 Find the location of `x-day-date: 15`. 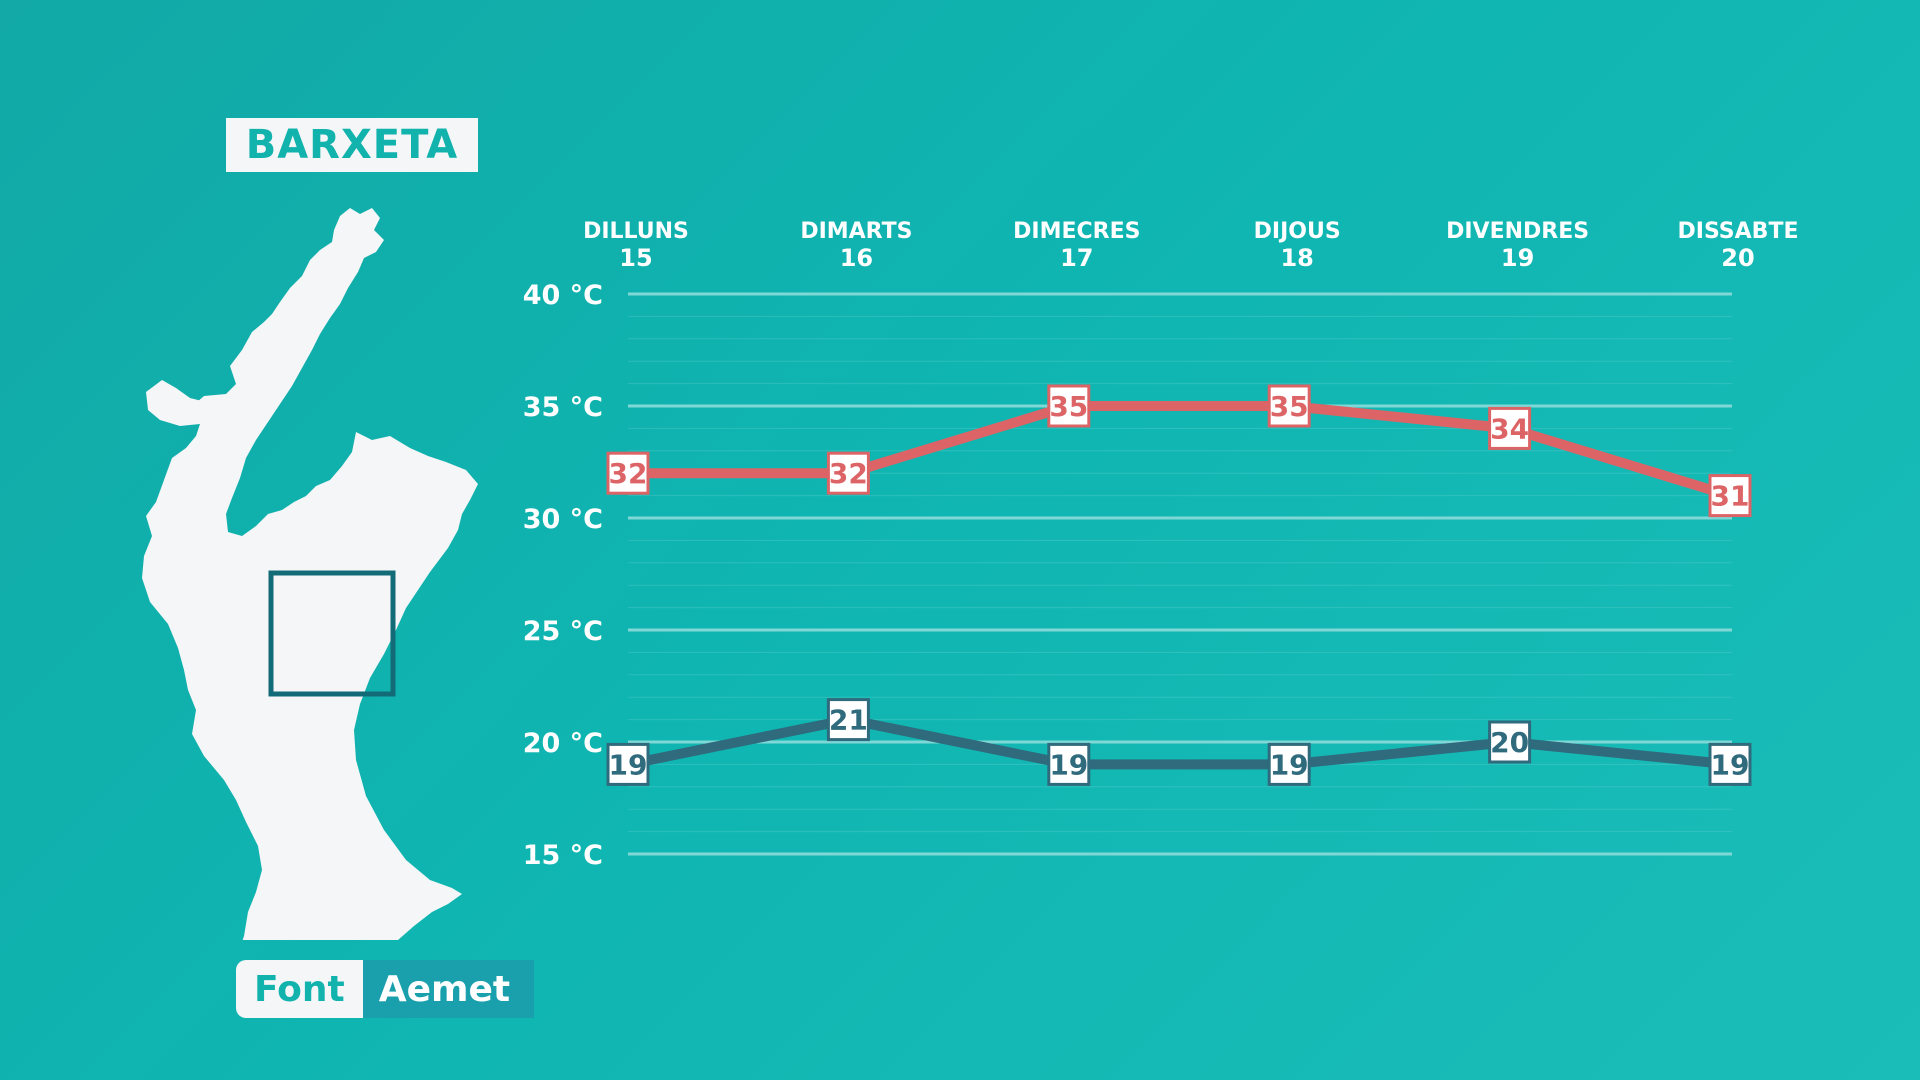

x-day-date: 15 is located at coordinates (635, 258).